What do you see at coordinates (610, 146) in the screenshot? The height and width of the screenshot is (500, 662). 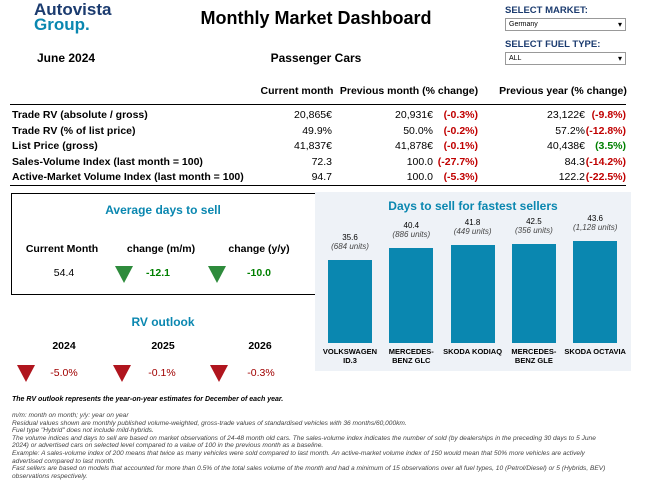 I see `change: (3.5%)` at bounding box center [610, 146].